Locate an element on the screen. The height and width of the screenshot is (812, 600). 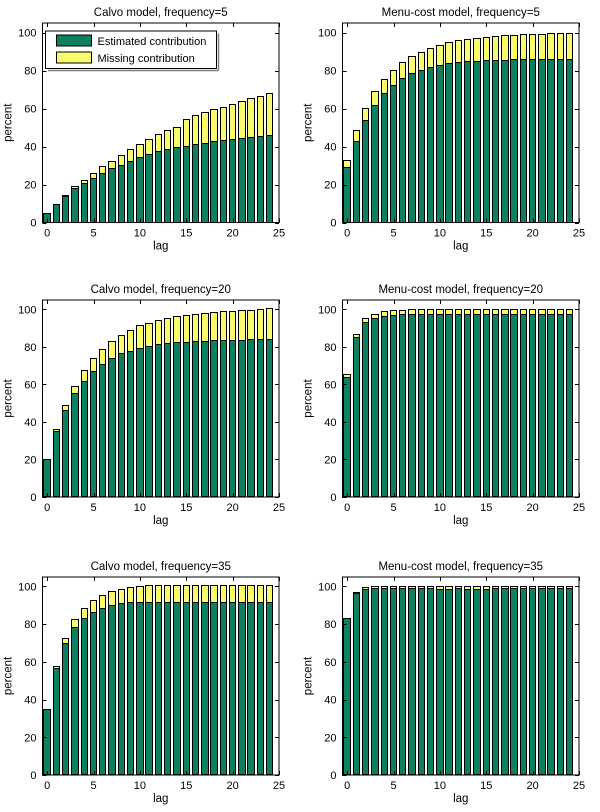
subplot-title: Calvo model, frequency=5 is located at coordinates (161, 13).